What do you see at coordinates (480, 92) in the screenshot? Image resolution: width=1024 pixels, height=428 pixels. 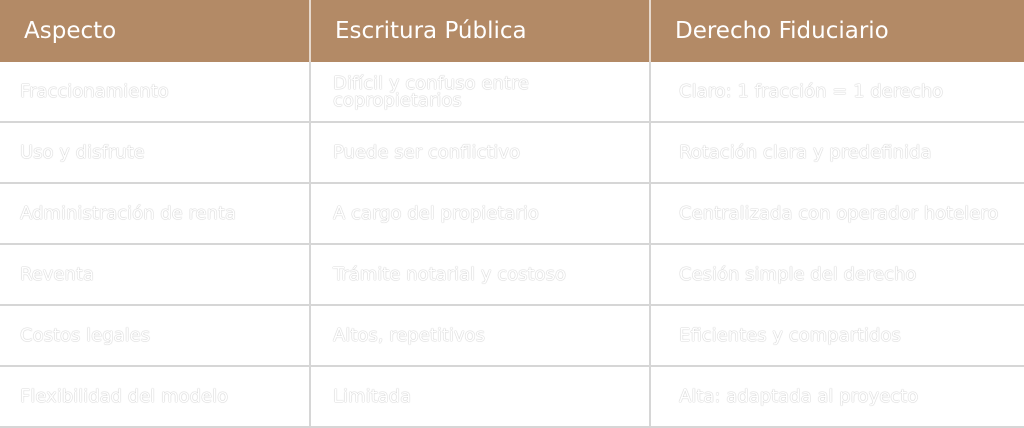 I see `cell-escritura-publica: Difícil y confuso entre copropietarios` at bounding box center [480, 92].